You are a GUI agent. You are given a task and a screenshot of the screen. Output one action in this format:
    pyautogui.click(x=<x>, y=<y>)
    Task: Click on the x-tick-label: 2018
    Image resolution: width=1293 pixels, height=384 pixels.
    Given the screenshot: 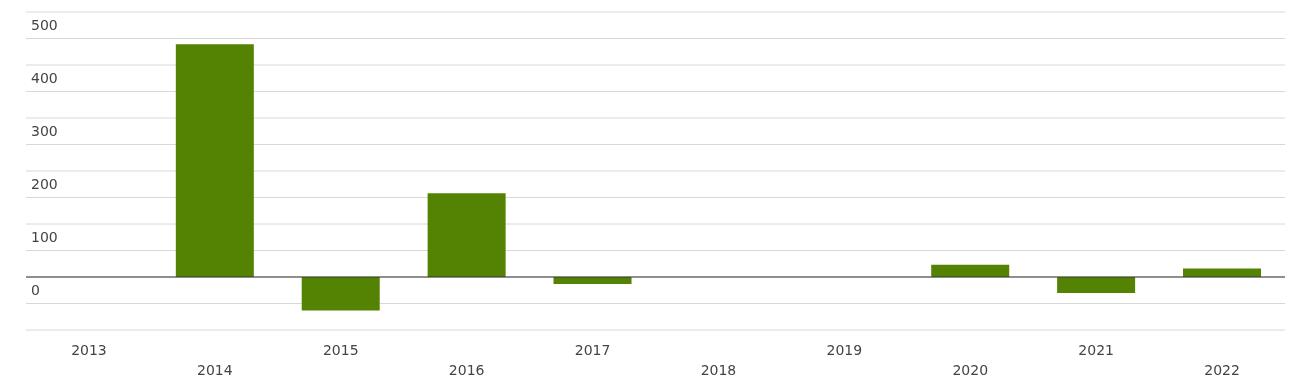 What is the action you would take?
    pyautogui.click(x=718, y=370)
    